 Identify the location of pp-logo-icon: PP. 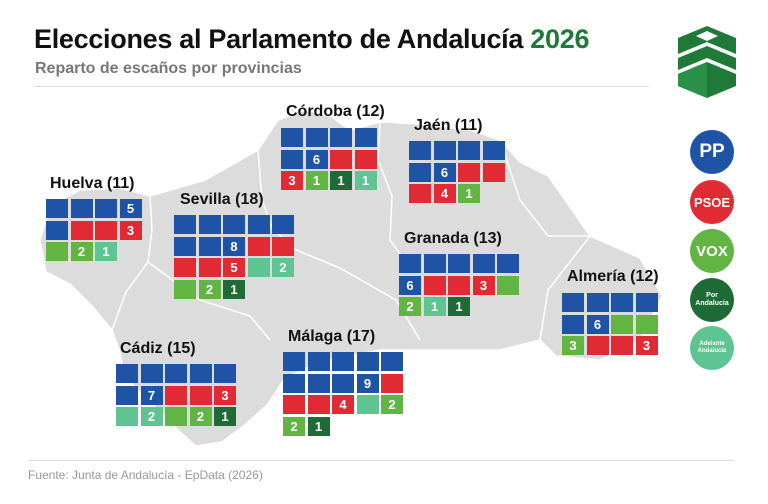
(712, 152).